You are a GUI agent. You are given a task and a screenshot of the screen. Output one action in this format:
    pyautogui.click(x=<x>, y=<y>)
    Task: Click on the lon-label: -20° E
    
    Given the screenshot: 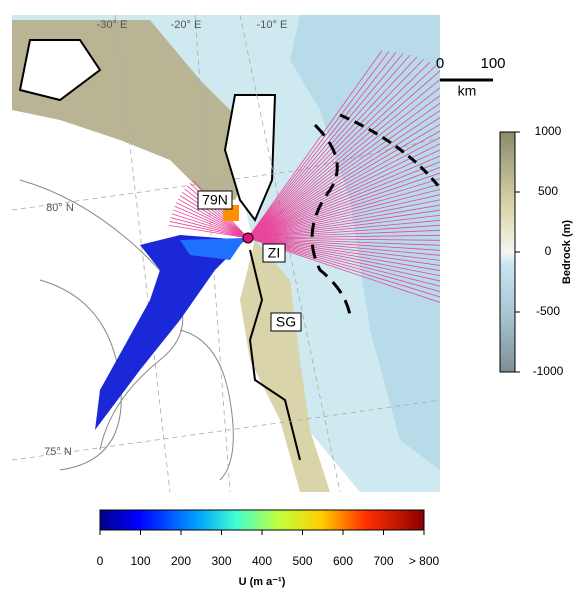 What is the action you would take?
    pyautogui.click(x=186, y=25)
    